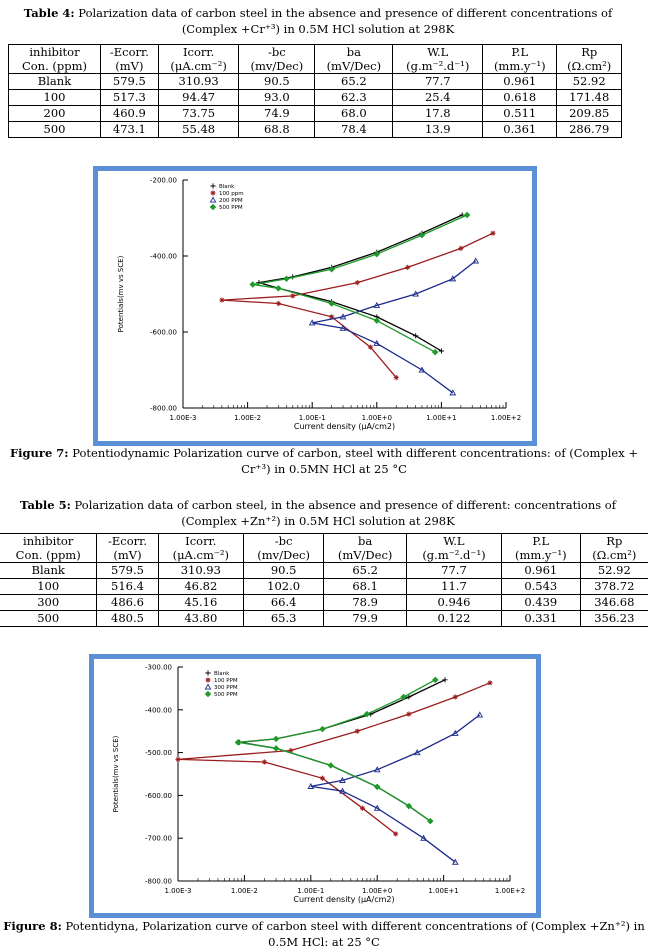 The image size is (648, 951). I want to click on header-text: (mm.y⁻¹), so click(519, 66).